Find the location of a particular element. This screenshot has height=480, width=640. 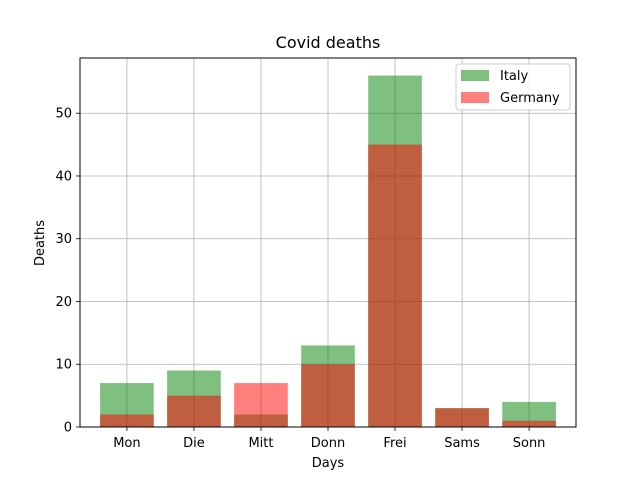

y-ticks: 0 10 20 30 40 50 is located at coordinates (67, 271).